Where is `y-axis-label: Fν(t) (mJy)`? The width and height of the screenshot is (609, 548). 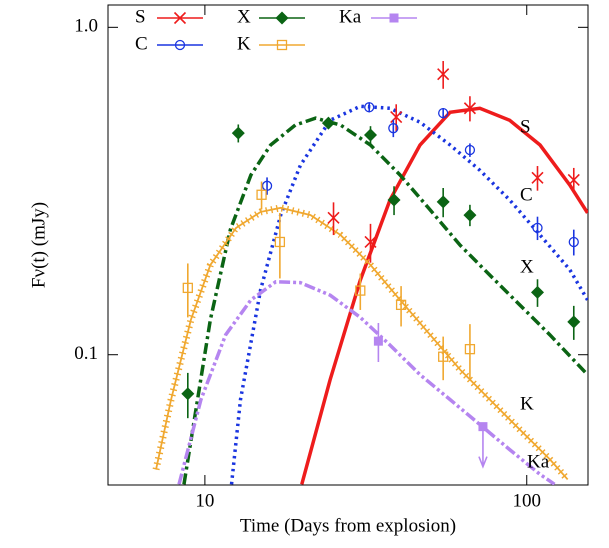 y-axis-label: Fν(t) (mJy) is located at coordinates (38, 245).